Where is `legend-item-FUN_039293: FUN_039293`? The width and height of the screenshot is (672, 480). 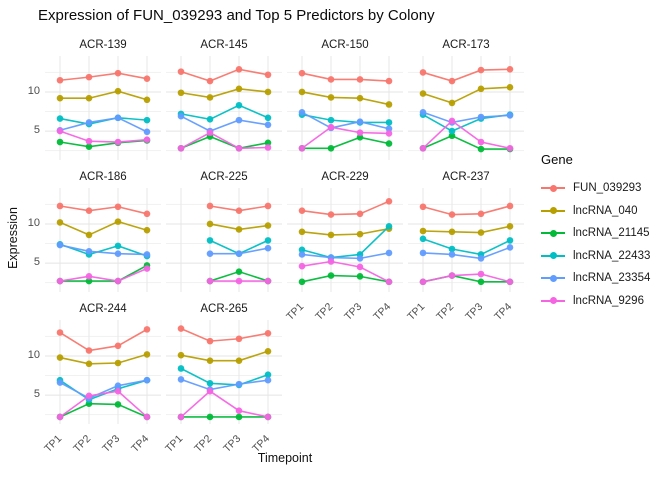 legend-item-FUN_039293: FUN_039293 is located at coordinates (595, 188).